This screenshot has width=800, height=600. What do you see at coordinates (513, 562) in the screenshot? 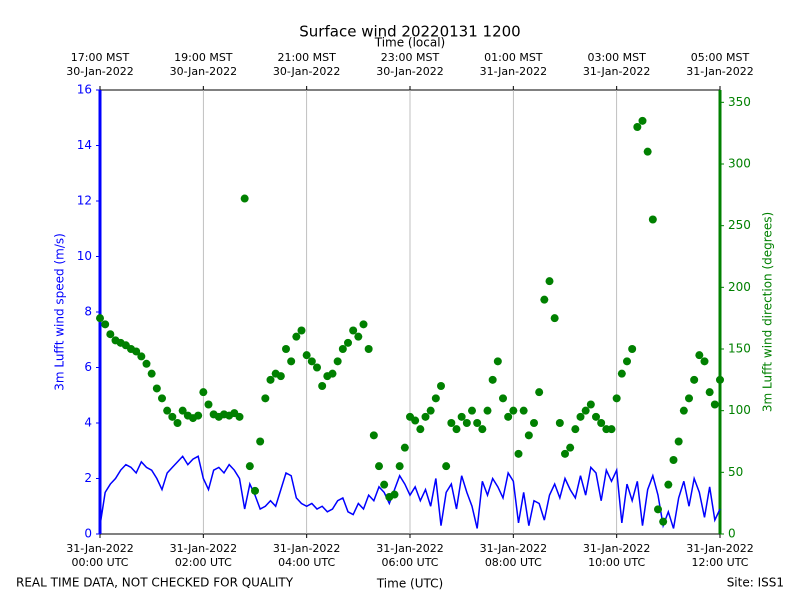
I see `x-tick-label-line: 08:00 UTC` at bounding box center [513, 562].